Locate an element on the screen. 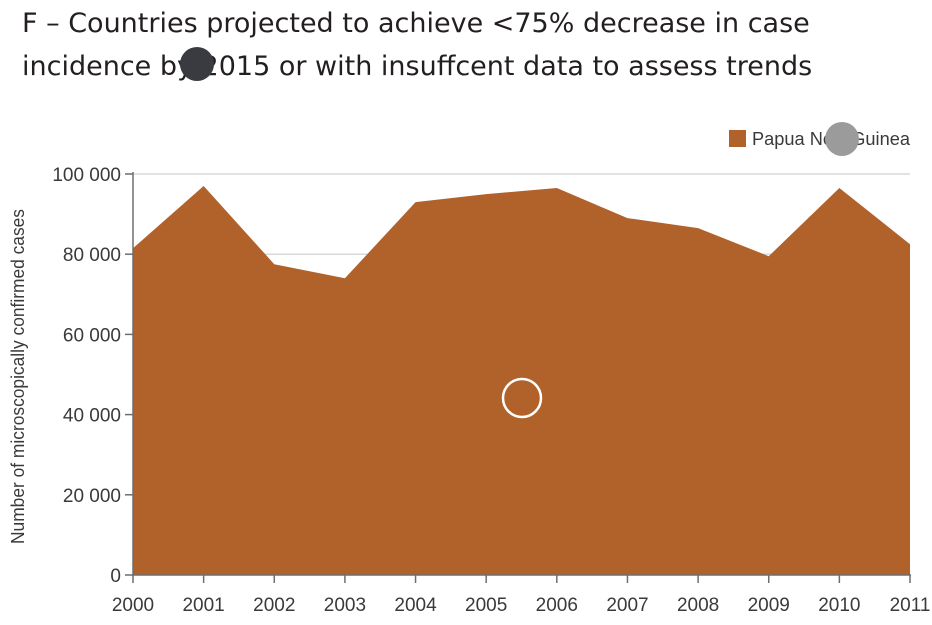 Image resolution: width=932 pixels, height=625 pixels. x-tick-label-11: 2011 is located at coordinates (910, 605).